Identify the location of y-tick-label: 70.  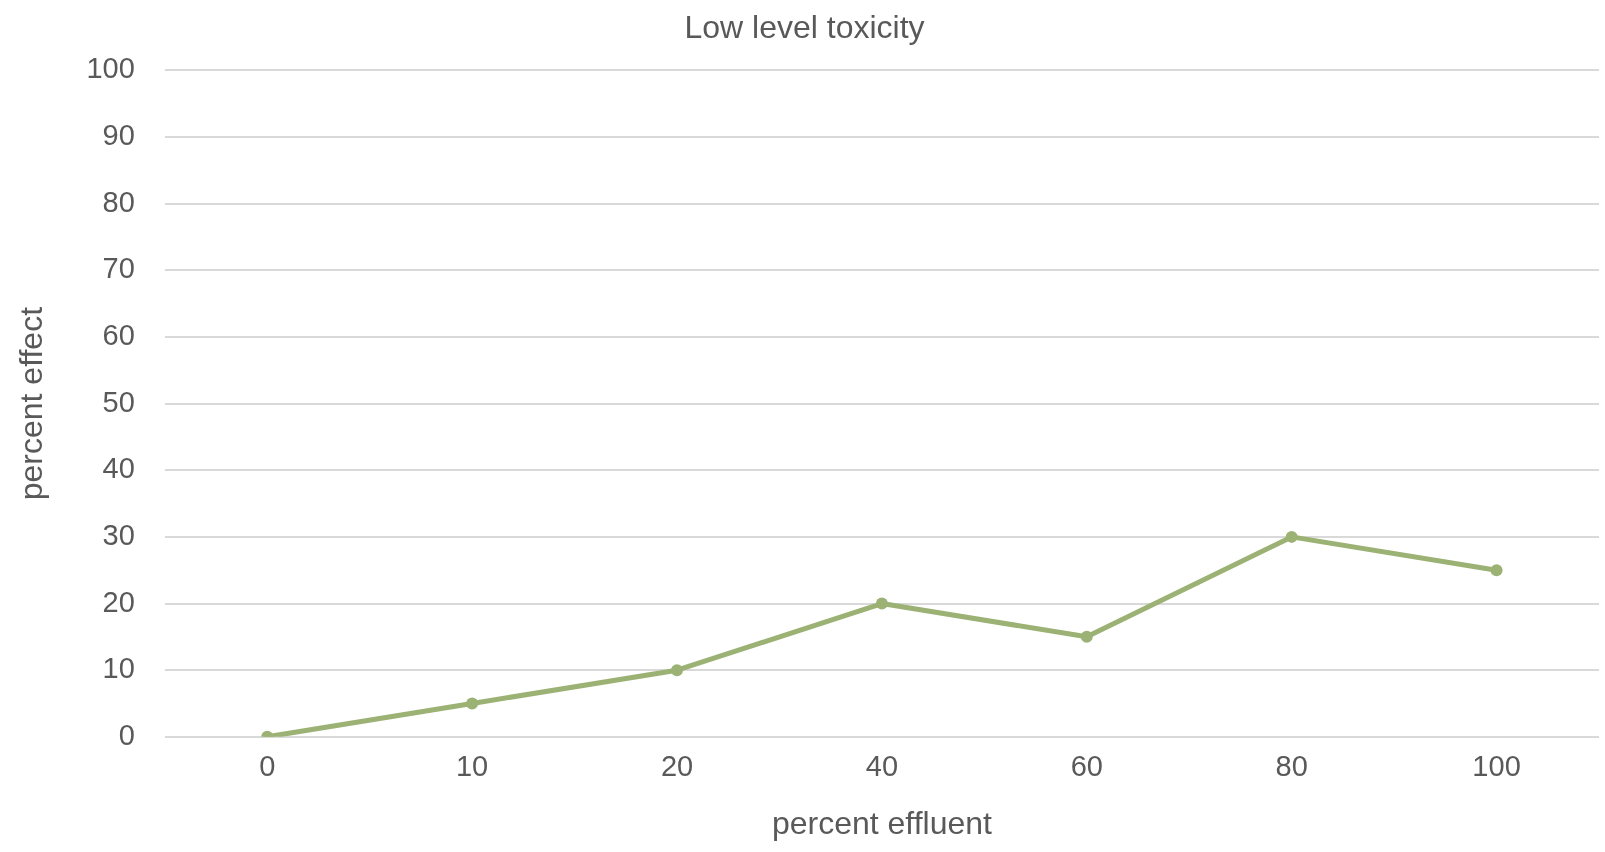
(118, 268).